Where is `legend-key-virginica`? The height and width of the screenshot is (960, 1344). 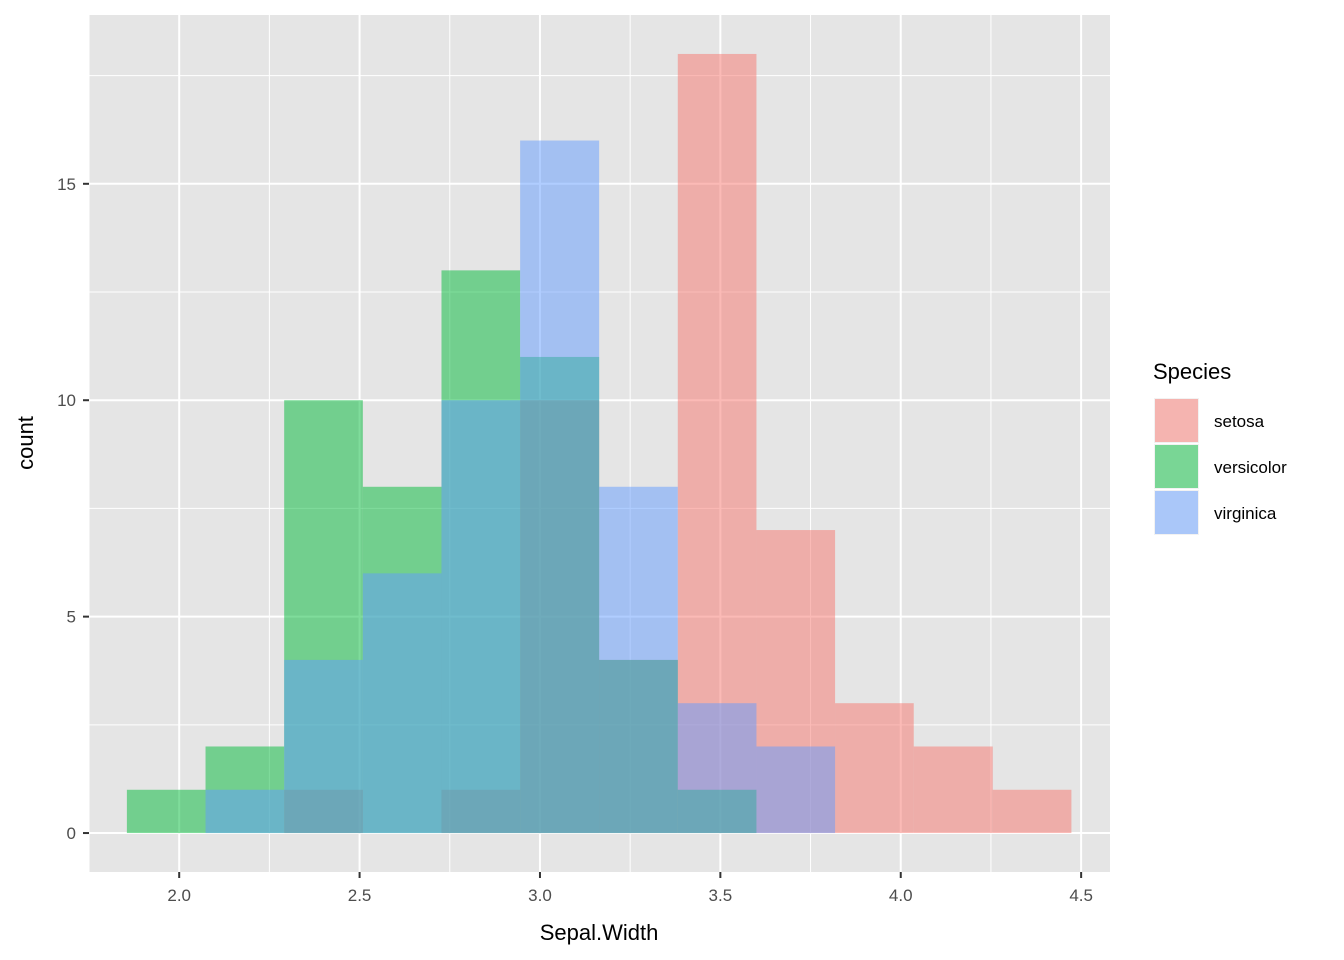 legend-key-virginica is located at coordinates (1176, 512).